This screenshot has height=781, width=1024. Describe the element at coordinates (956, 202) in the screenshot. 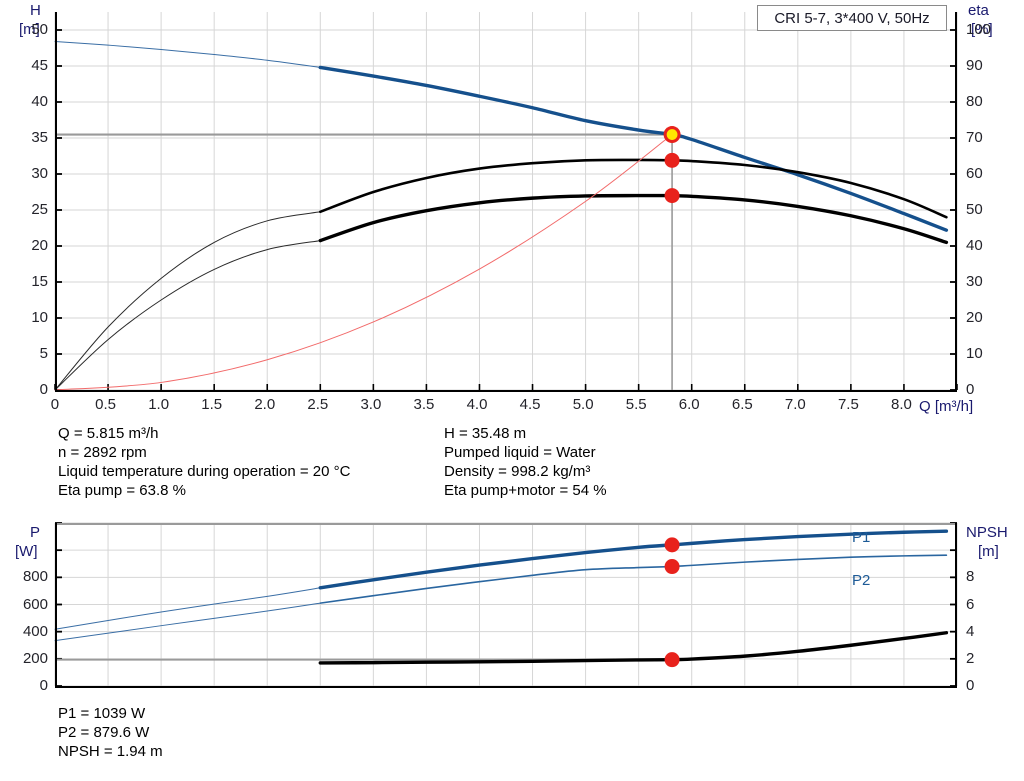

I see `top-plot-right-border` at that location.